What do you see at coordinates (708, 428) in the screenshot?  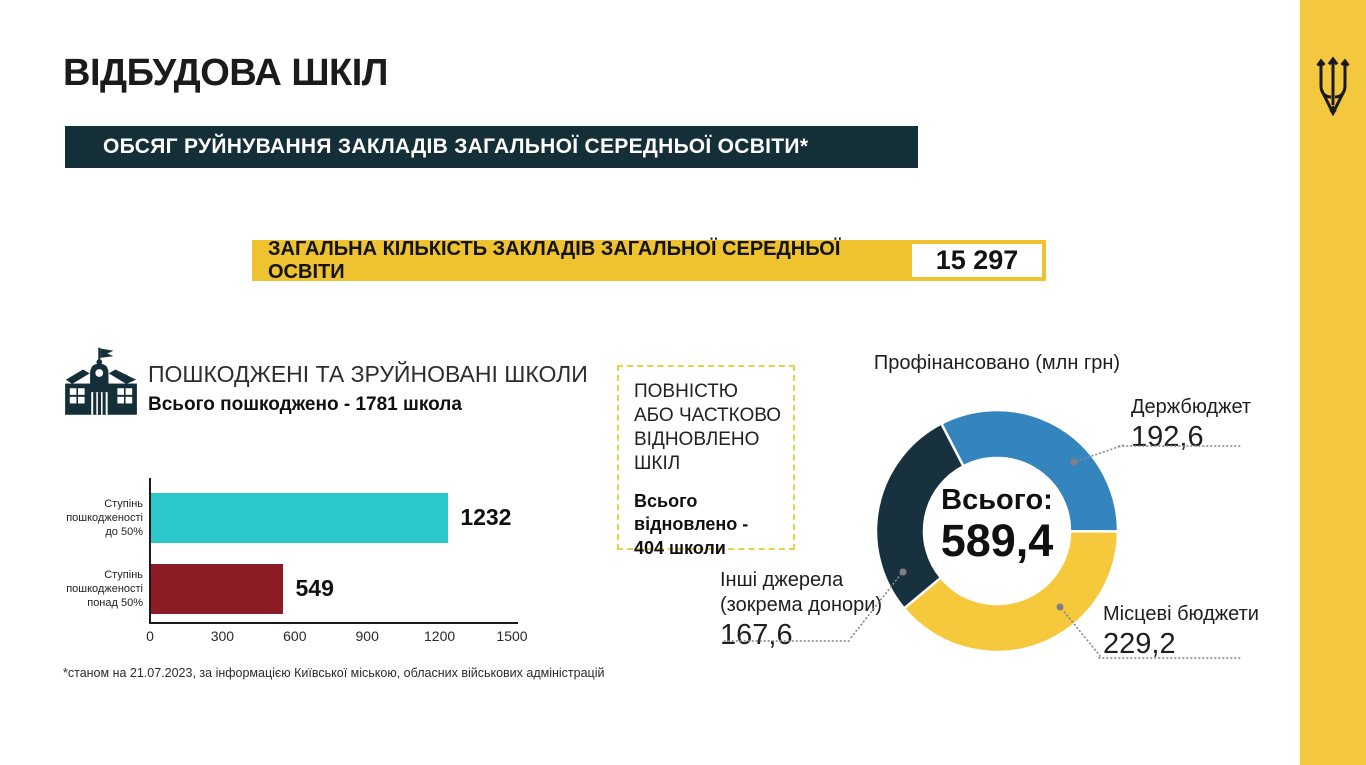 I see `restored-title: ПОВНІСТЮ АБО ЧАСТКОВО ВІДНОВЛЕНО ШКІЛ` at bounding box center [708, 428].